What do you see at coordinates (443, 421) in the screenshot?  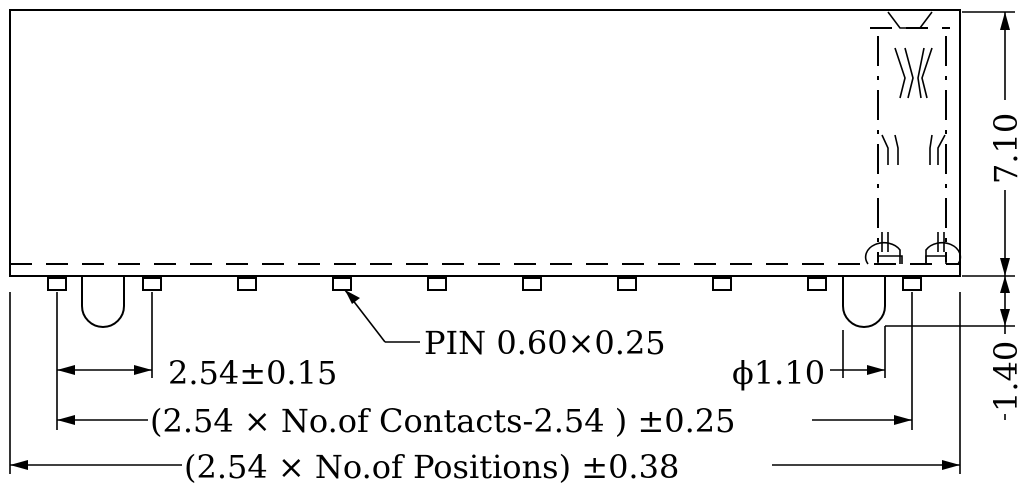 I see `contacts-label: (2.54 × No.of Contacts-2.54 ) ±0.25` at bounding box center [443, 421].